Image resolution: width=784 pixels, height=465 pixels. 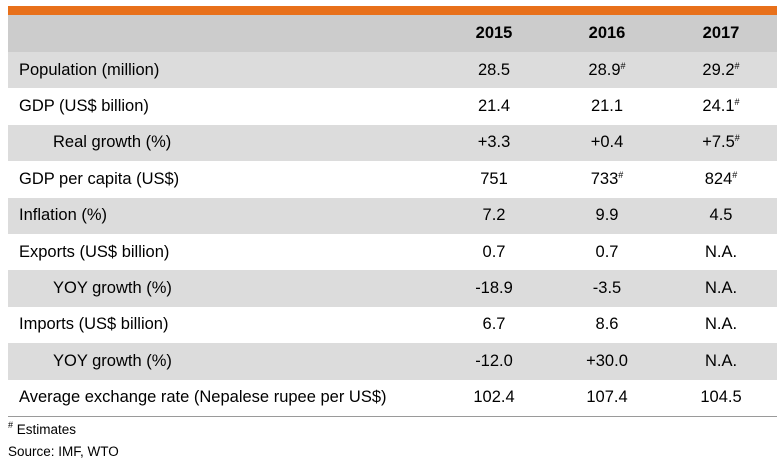 What do you see at coordinates (63, 451) in the screenshot?
I see `source-footnote: Source: IMF, WTO` at bounding box center [63, 451].